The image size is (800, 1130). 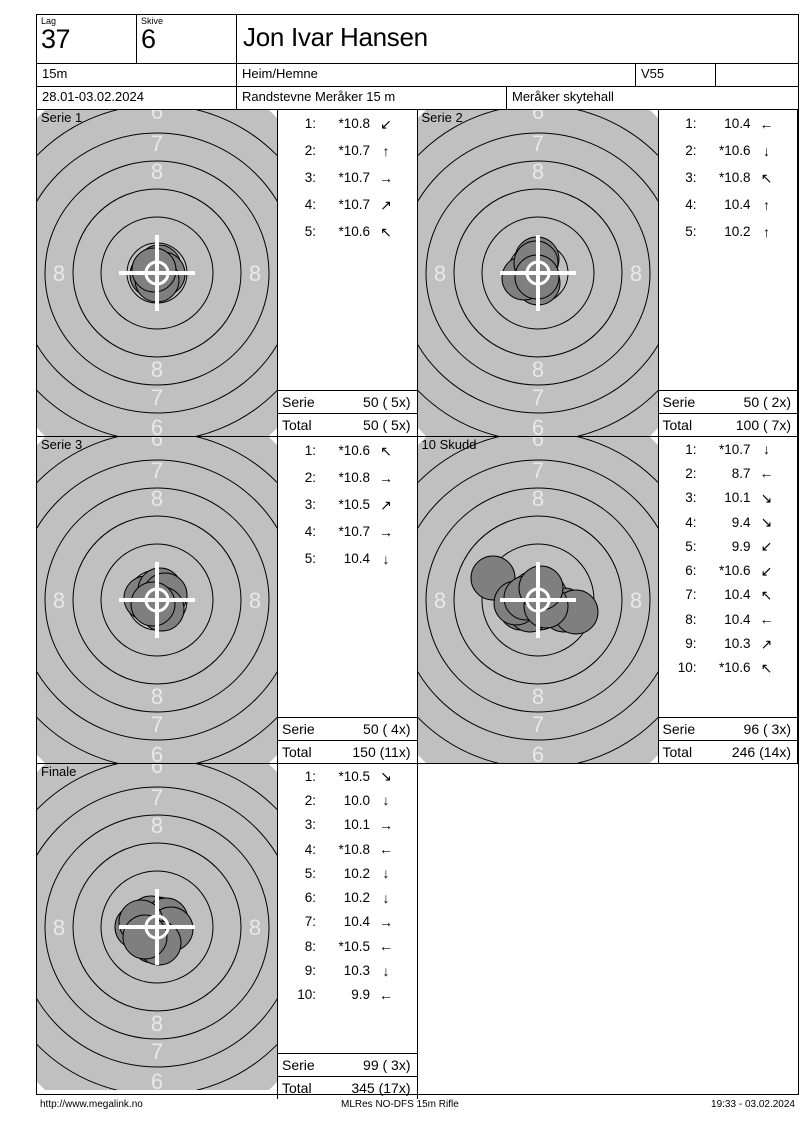 I want to click on venue-name: Meråker skytehall, so click(x=563, y=96).